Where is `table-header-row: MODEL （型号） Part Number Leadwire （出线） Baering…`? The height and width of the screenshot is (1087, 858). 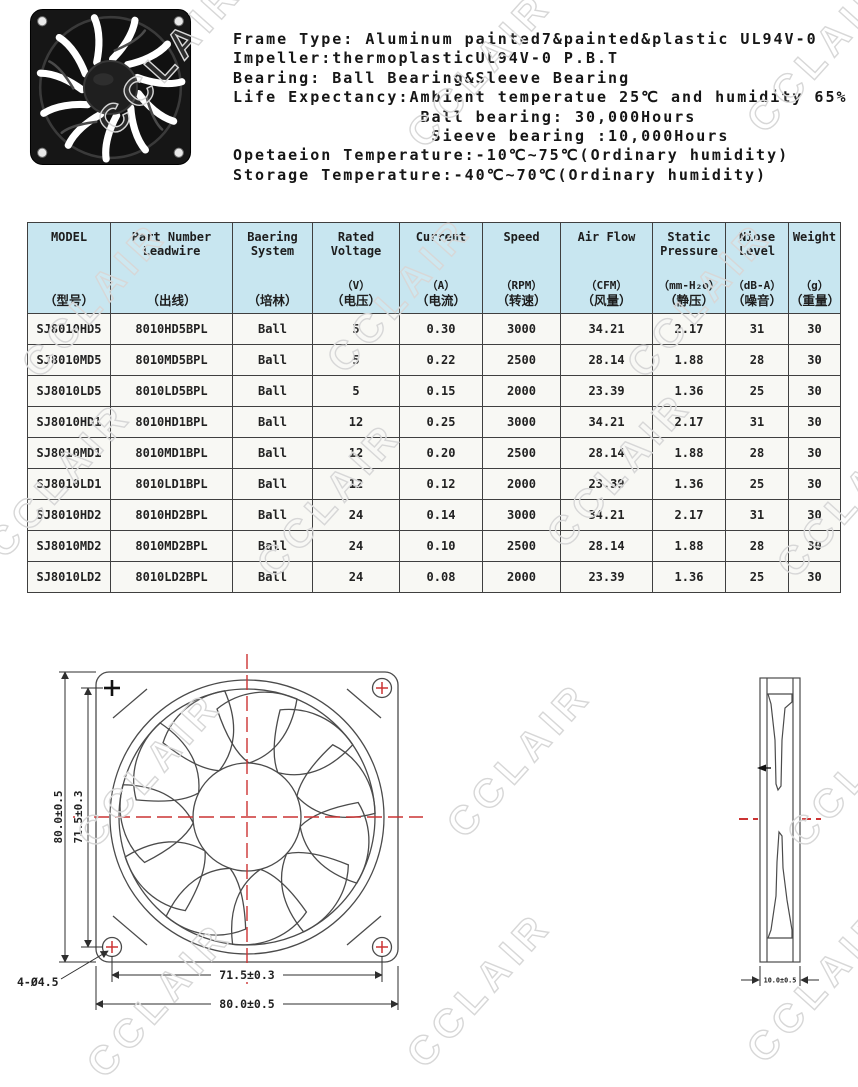 table-header-row: MODEL （型号） Part Number Leadwire （出线） Baering… is located at coordinates (434, 268).